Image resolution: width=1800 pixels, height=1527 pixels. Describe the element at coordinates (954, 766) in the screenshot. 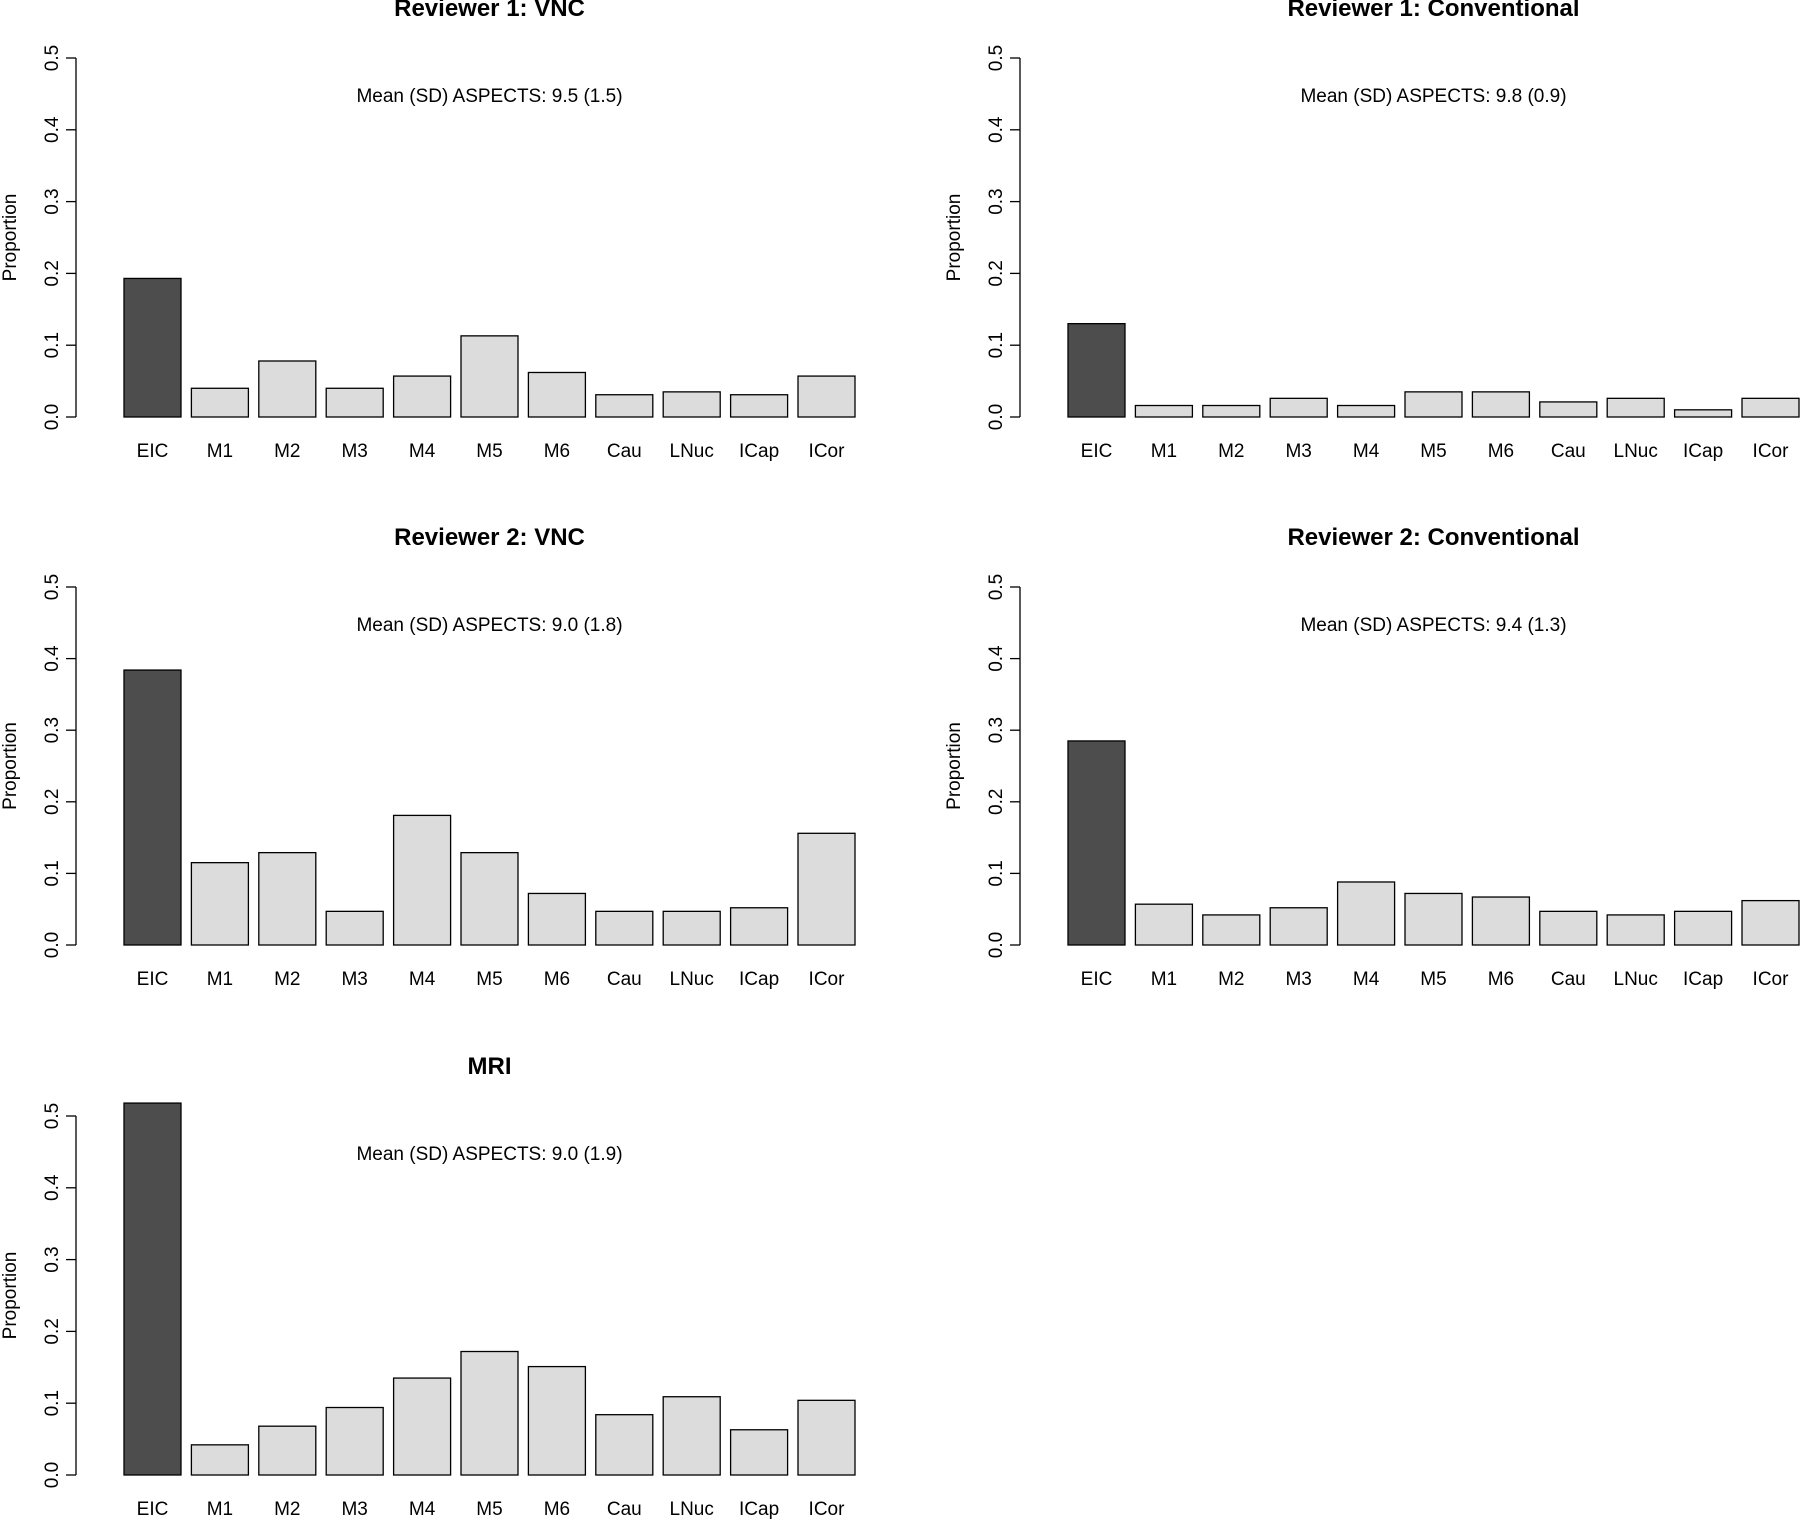

I see `y-axis-label: Proportion` at that location.